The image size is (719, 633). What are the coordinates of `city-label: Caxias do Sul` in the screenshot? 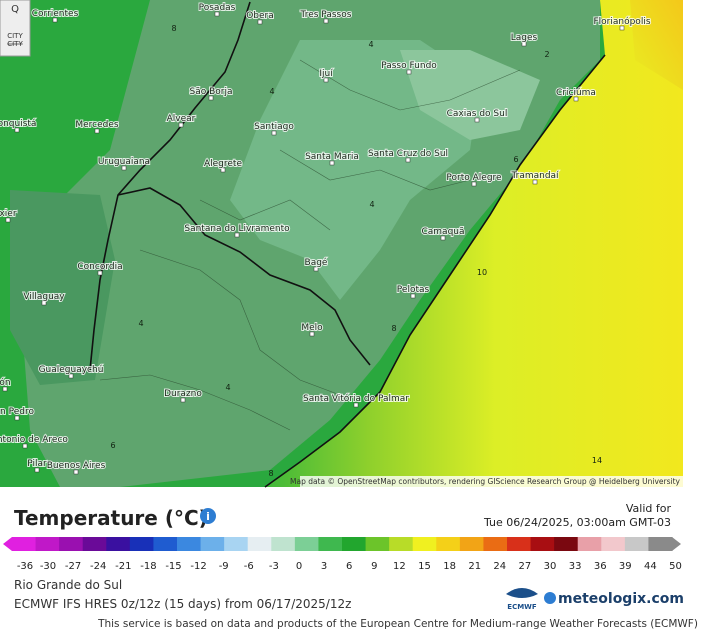 It's located at (477, 114).